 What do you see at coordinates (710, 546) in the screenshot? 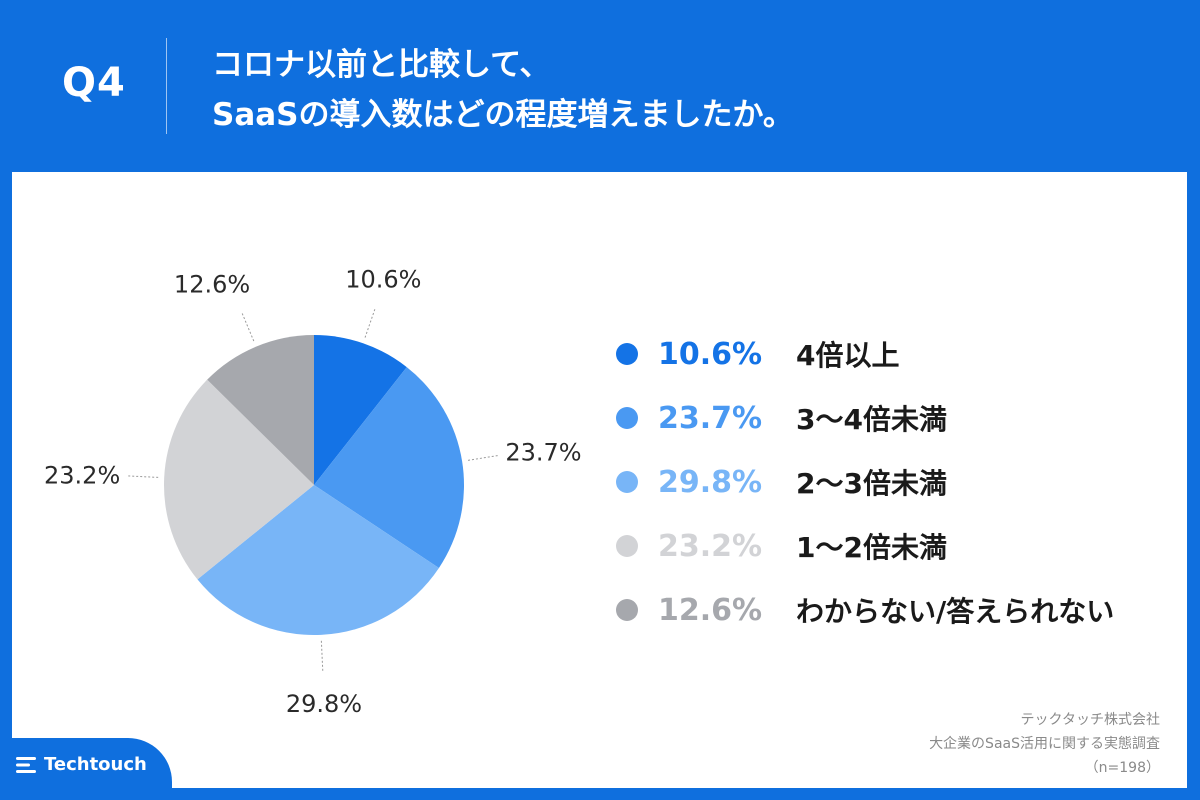
I see `legend-percent: 23.2%` at bounding box center [710, 546].